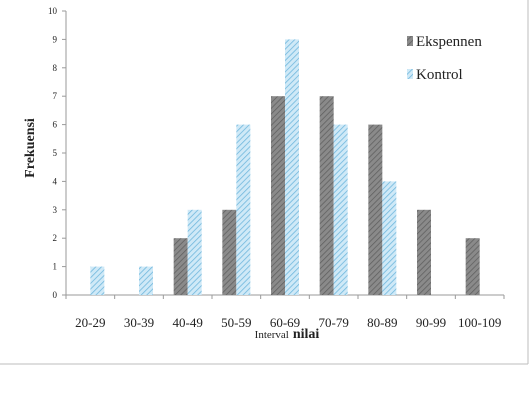 The height and width of the screenshot is (399, 530). I want to click on x-axis-label-bold: nilai, so click(306, 334).